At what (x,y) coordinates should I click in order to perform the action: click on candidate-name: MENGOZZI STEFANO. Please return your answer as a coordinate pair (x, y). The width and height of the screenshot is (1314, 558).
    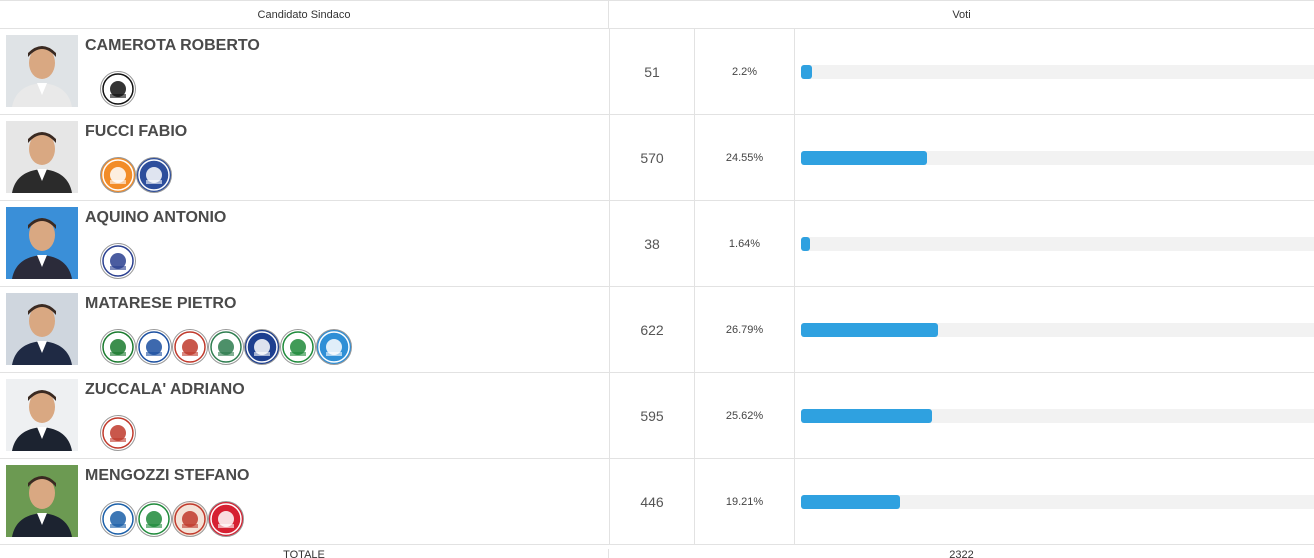
    Looking at the image, I should click on (167, 475).